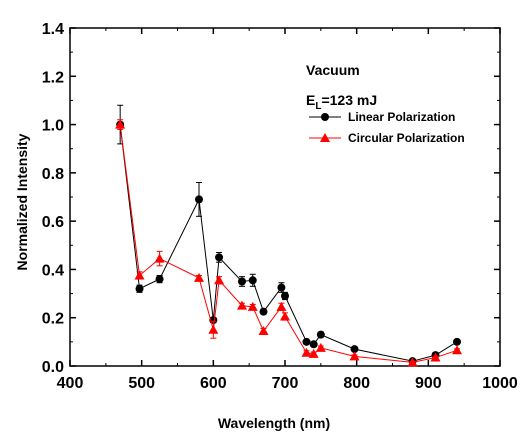 The width and height of the screenshot is (526, 432). I want to click on x-tick-label: 800, so click(356, 383).